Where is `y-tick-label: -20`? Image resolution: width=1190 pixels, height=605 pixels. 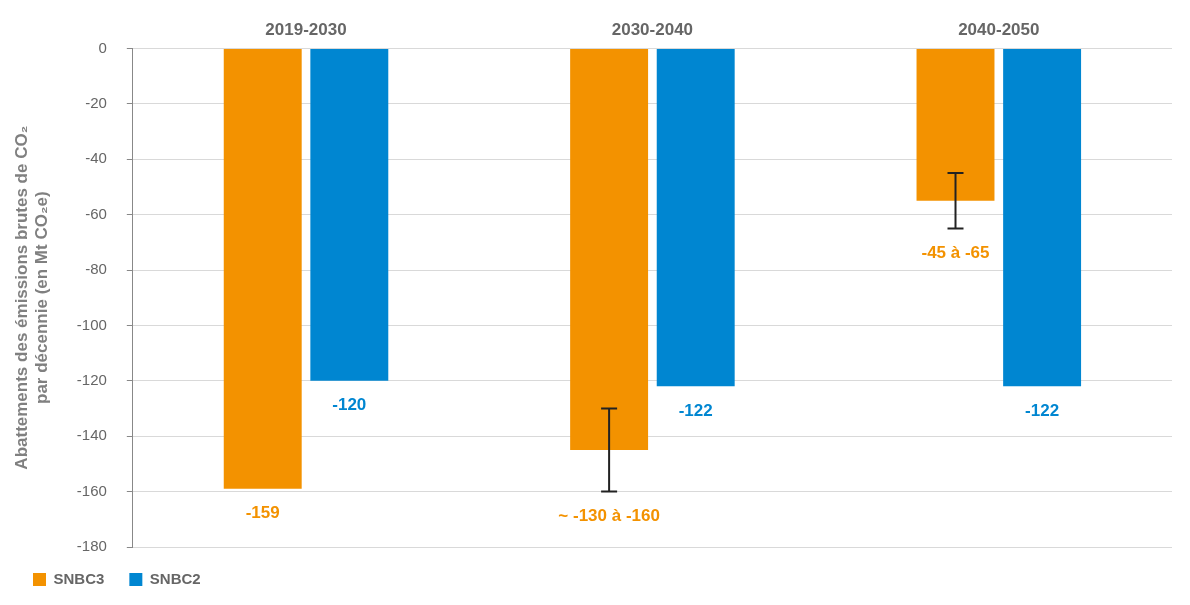
y-tick-label: -20 is located at coordinates (96, 102).